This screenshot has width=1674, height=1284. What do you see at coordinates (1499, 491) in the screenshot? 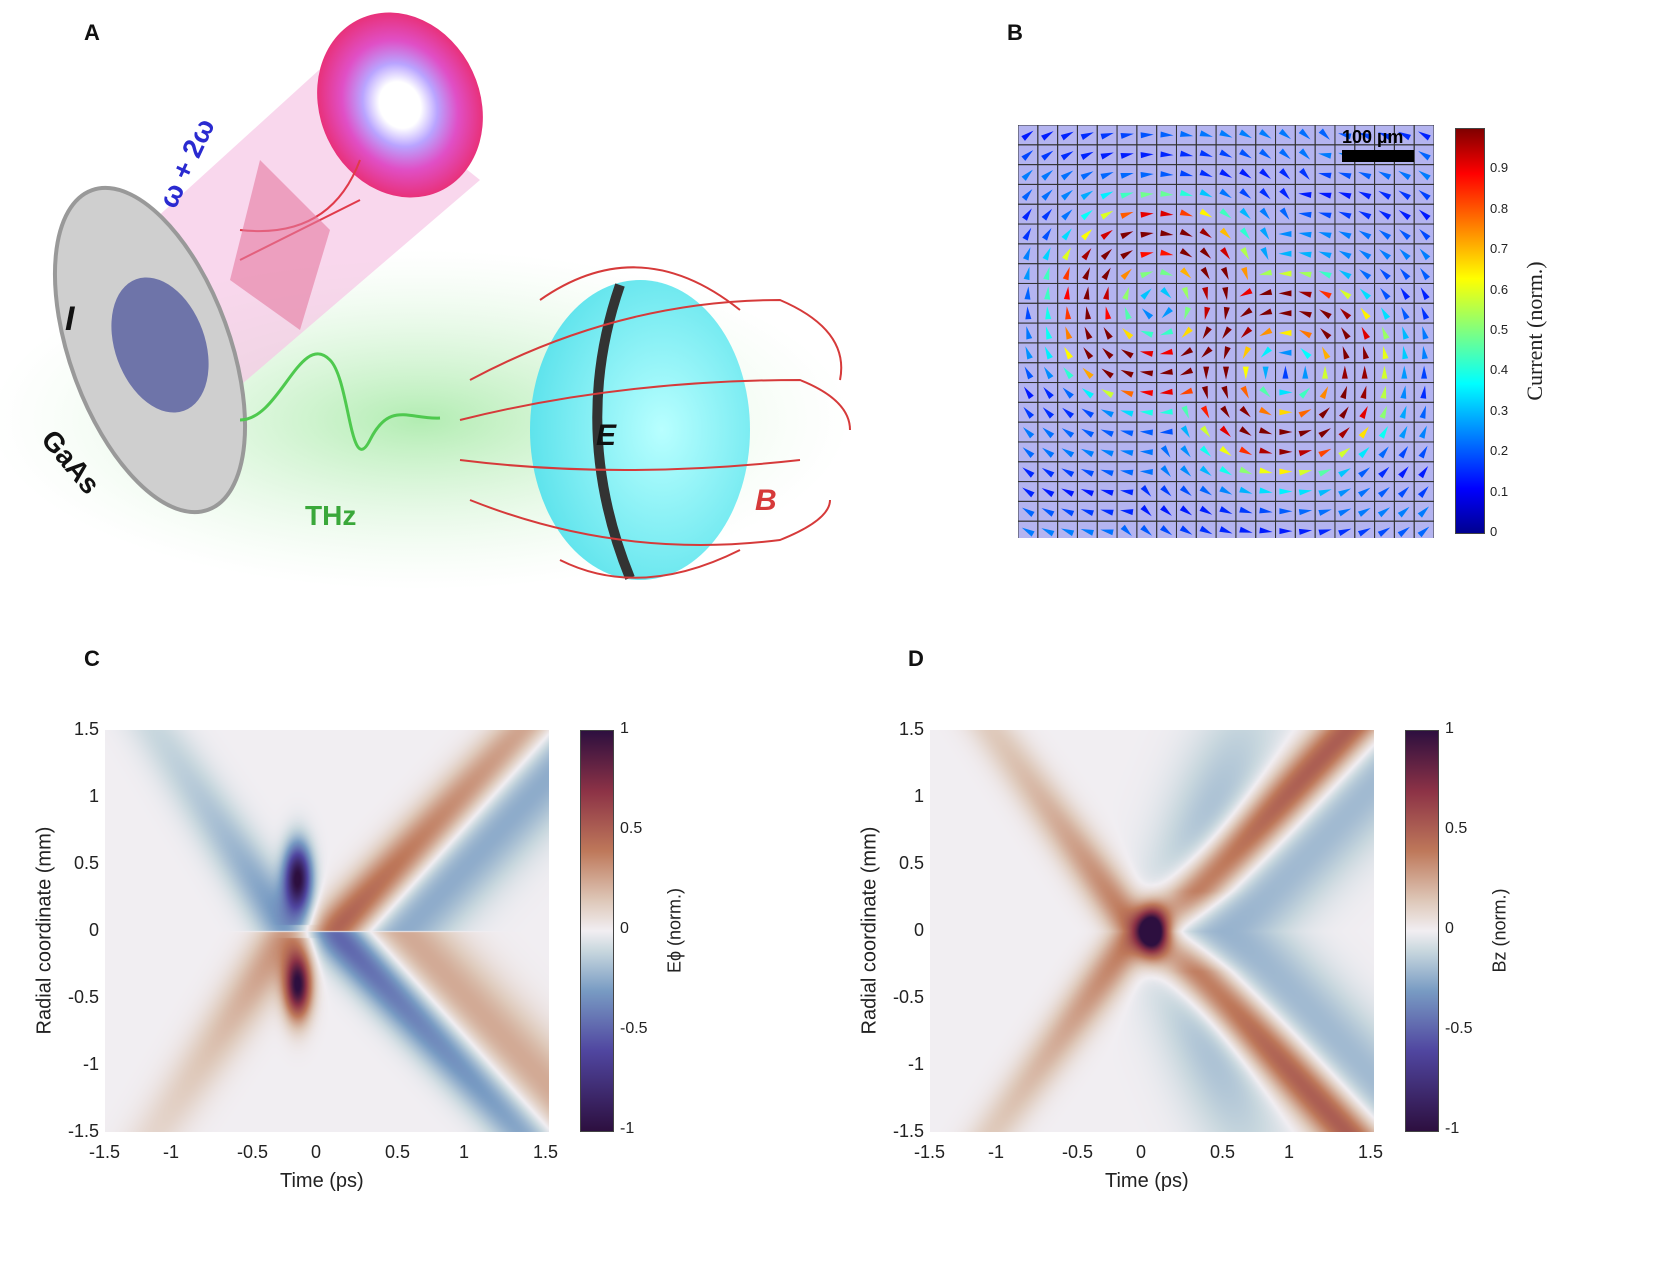
I see `colorbar-tick: 0.1` at bounding box center [1499, 491].